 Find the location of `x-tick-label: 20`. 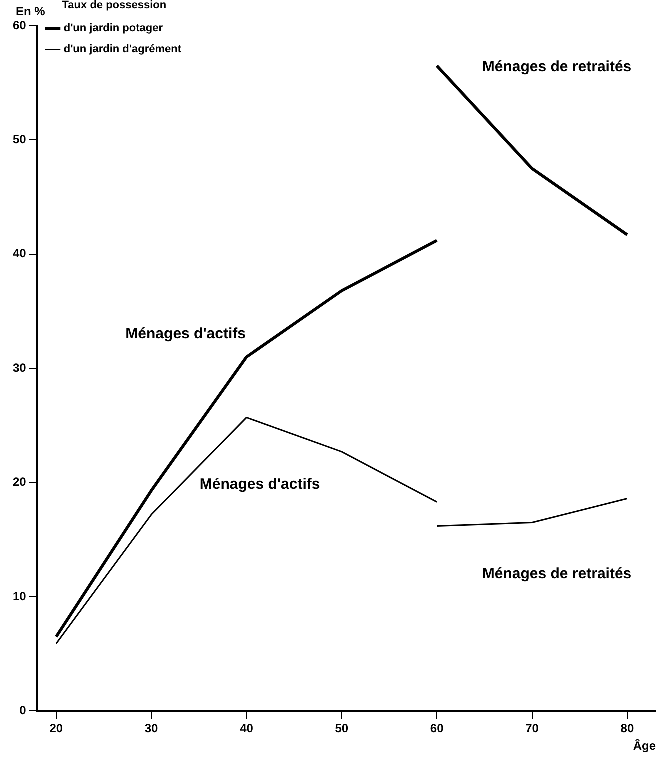

x-tick-label: 20 is located at coordinates (57, 729).